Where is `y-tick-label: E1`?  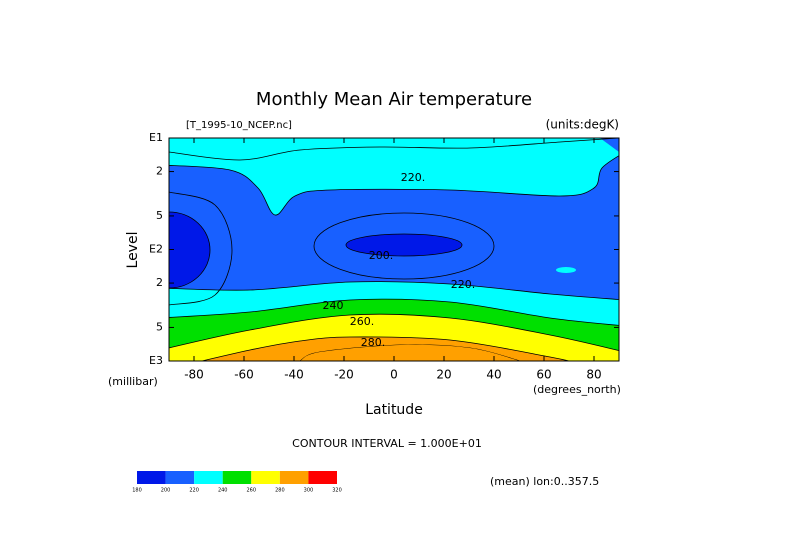 y-tick-label: E1 is located at coordinates (156, 137).